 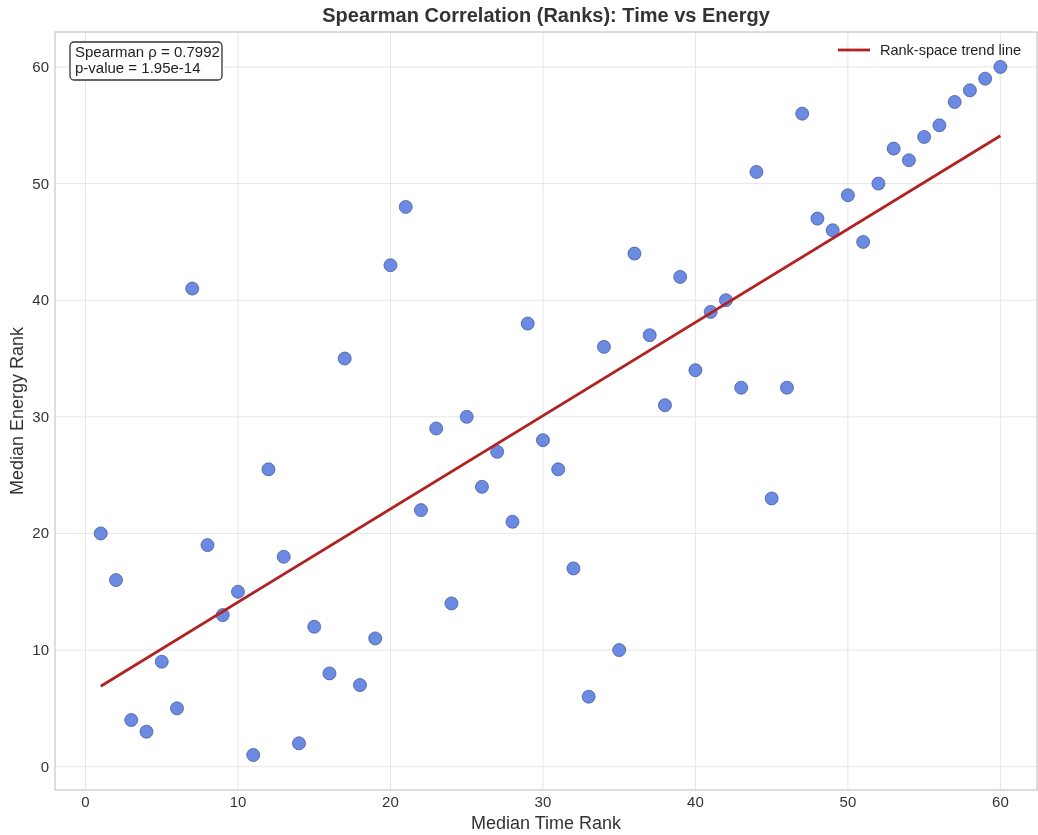 What do you see at coordinates (40, 416) in the screenshot?
I see `y-tick-label: 30` at bounding box center [40, 416].